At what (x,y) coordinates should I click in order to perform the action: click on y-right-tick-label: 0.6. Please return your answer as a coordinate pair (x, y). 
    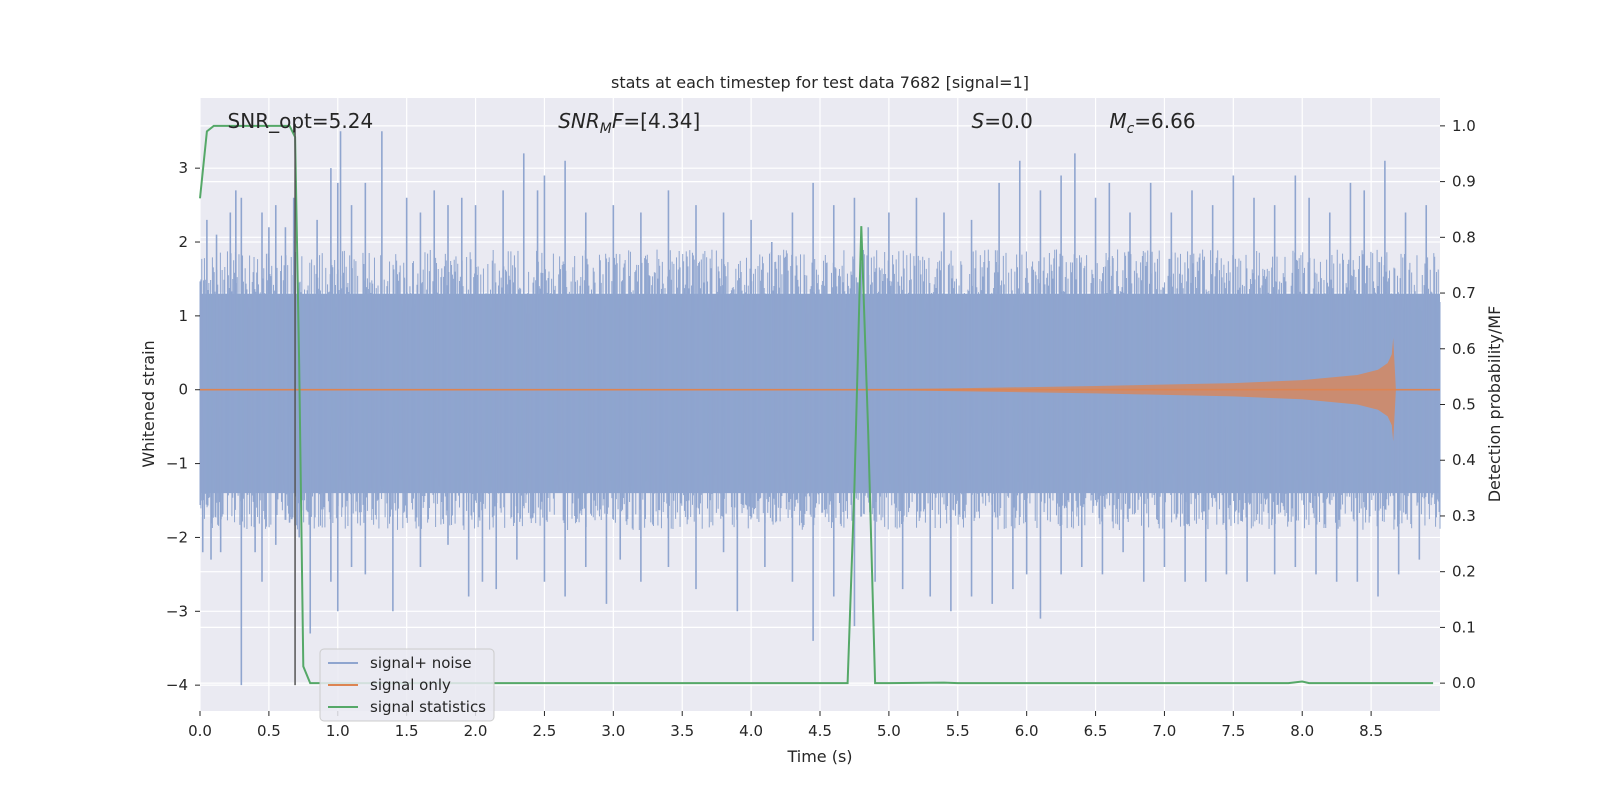
    Looking at the image, I should click on (1464, 349).